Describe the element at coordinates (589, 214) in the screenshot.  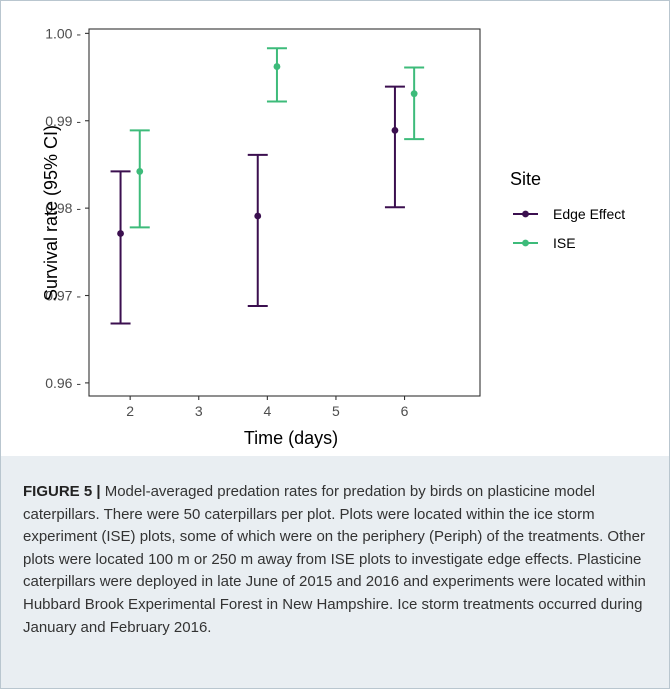
I see `legend-label: Edge Effect` at that location.